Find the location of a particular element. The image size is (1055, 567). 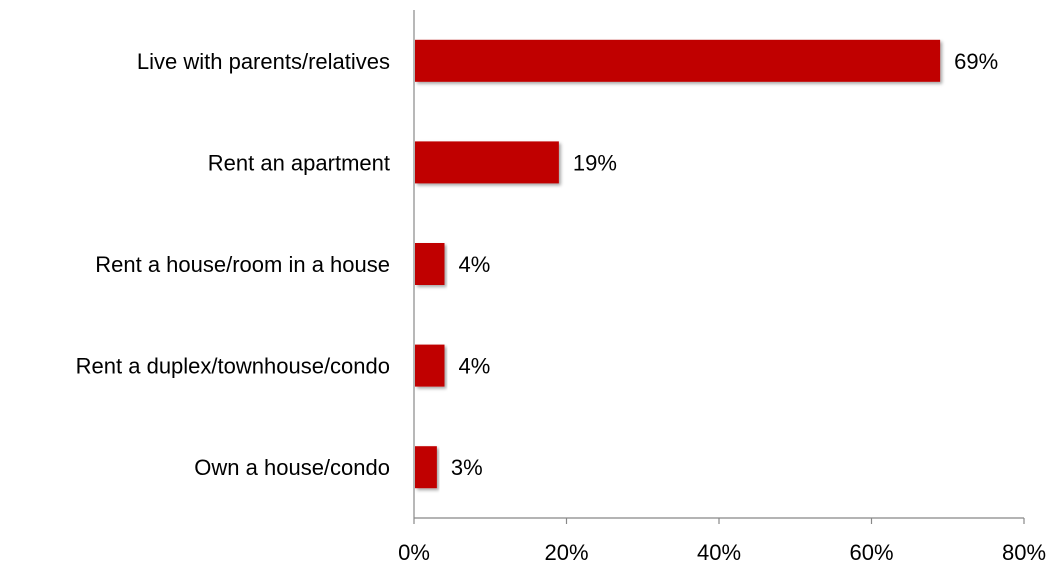

category-label-2: Rent a house/room in a house is located at coordinates (242, 264).